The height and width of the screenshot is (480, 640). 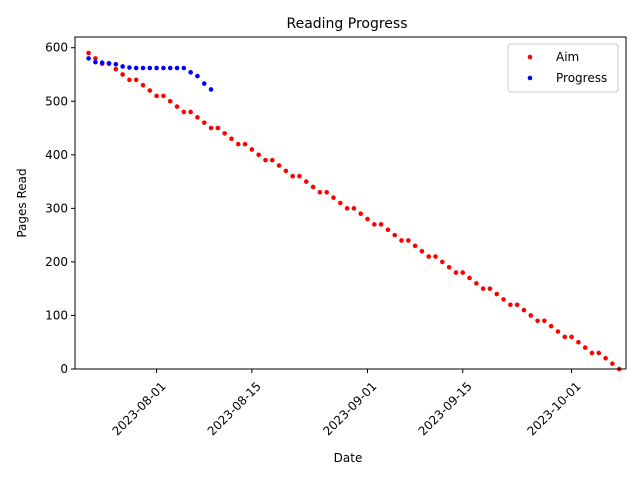 What do you see at coordinates (56, 208) in the screenshot?
I see `y-tick-label: 300` at bounding box center [56, 208].